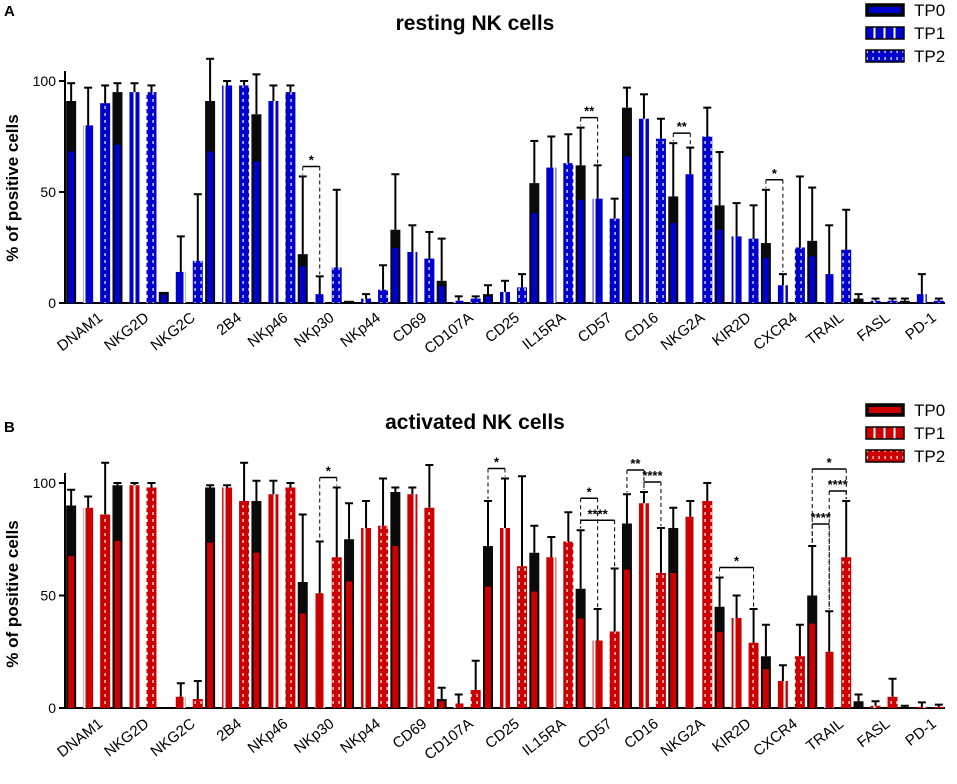 This screenshot has width=957, height=784. Describe the element at coordinates (88, 214) in the screenshot. I see `bar-TP1-DNAM1` at that location.